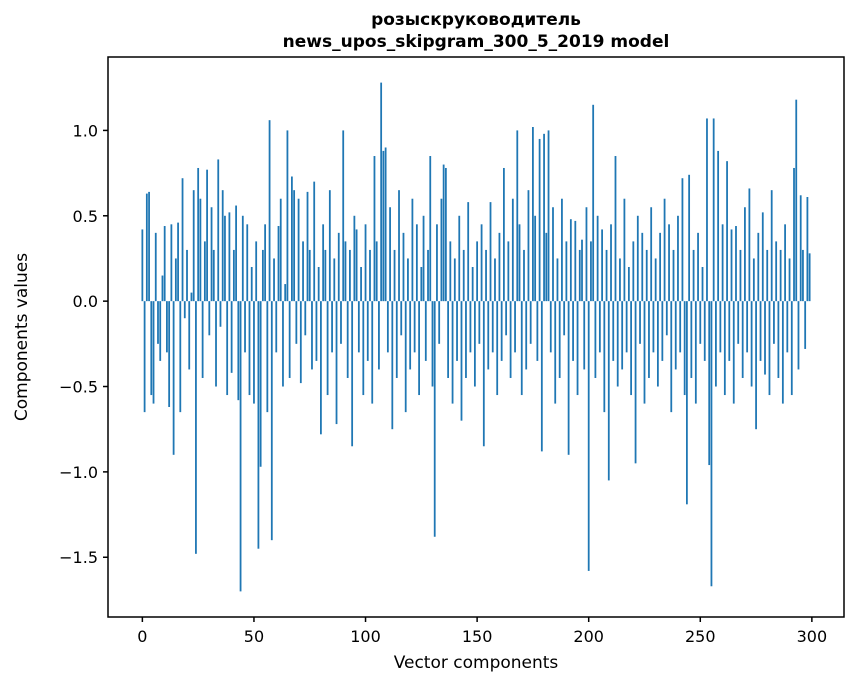  I want to click on y-tick-label: −1.5, so click(78, 557).